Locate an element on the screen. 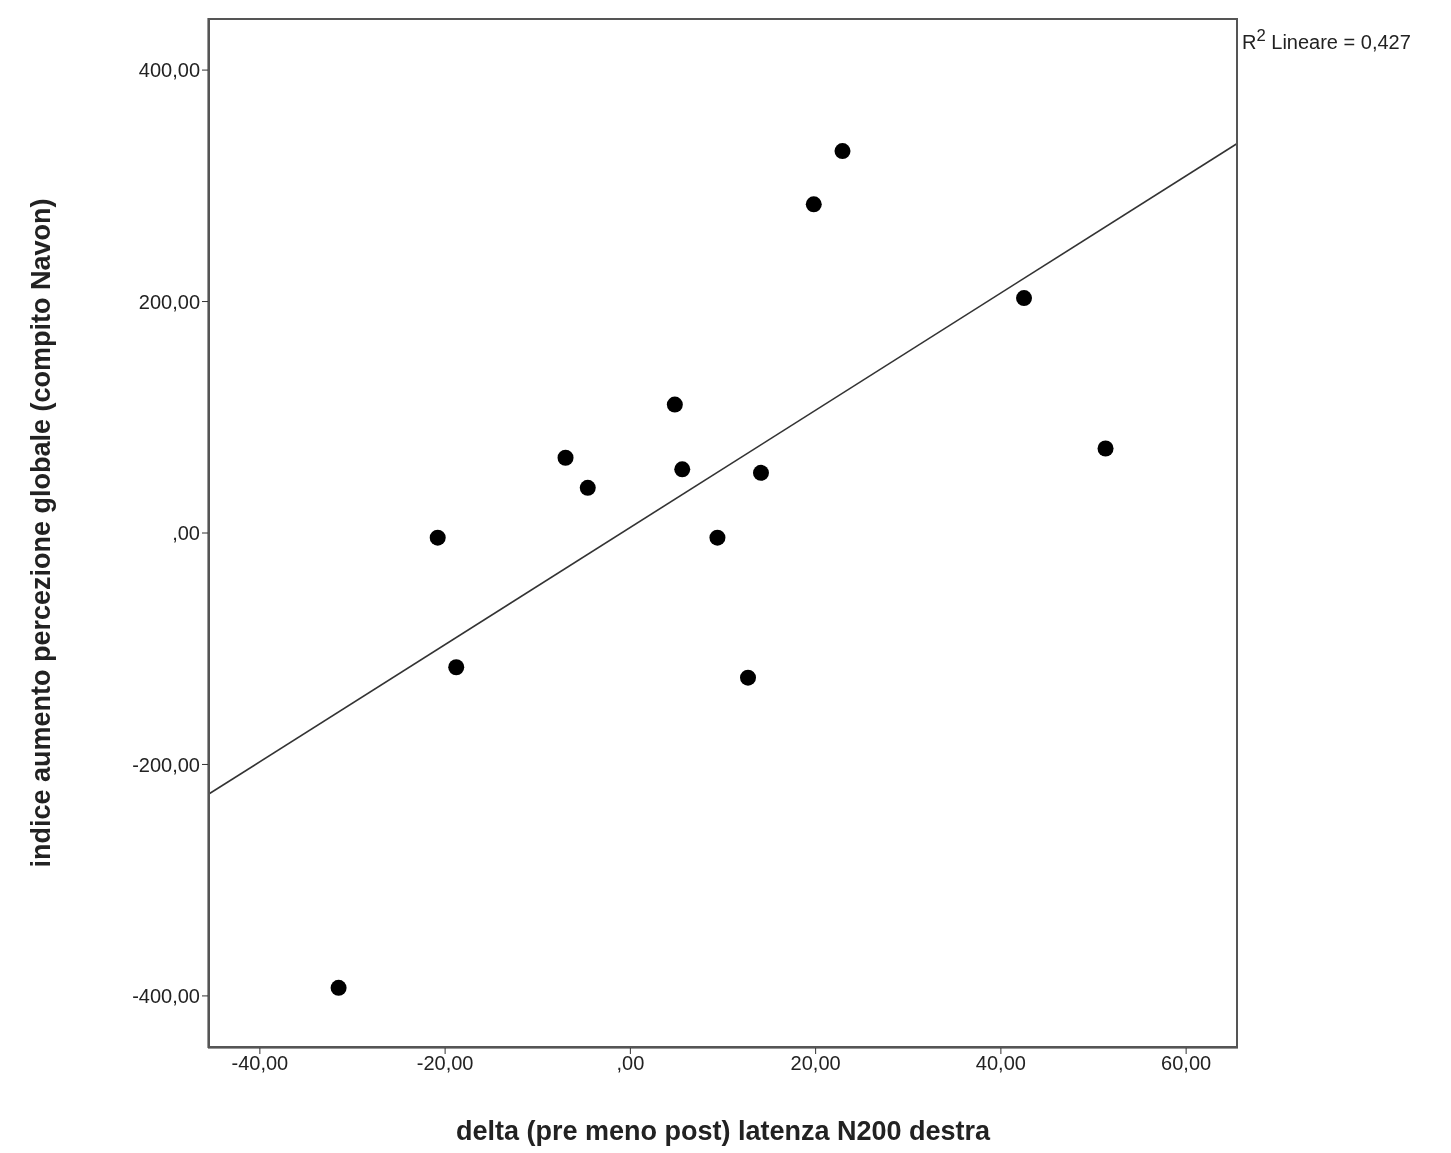  x-tick-label: 20,00 is located at coordinates (815, 1063).